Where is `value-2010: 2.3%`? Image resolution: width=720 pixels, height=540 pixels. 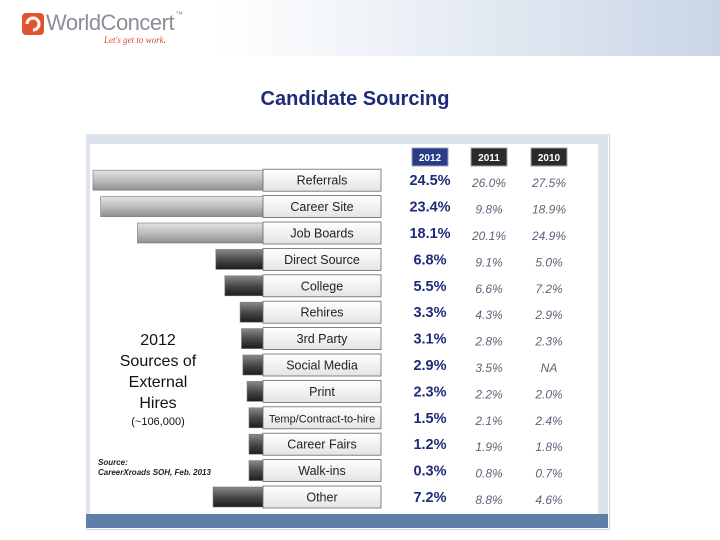
value-2010: 2.3% is located at coordinates (548, 342).